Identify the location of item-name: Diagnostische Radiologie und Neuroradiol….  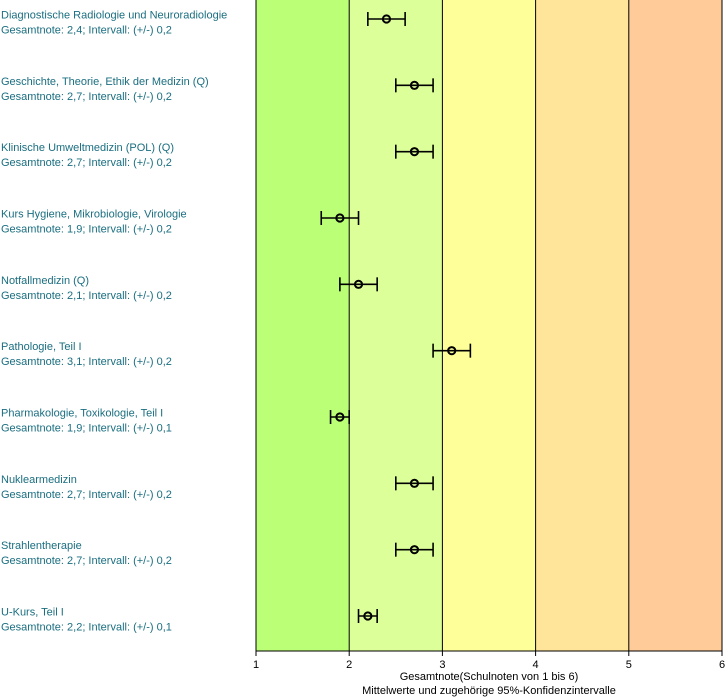
(114, 16).